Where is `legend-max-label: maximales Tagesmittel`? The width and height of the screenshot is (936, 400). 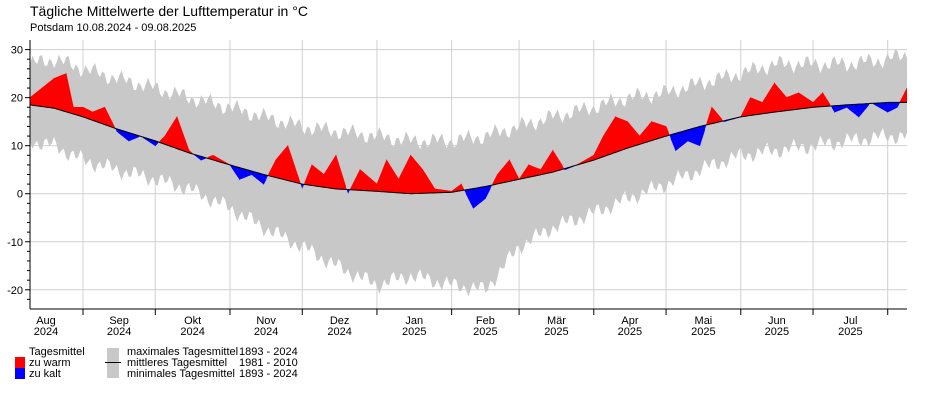
legend-max-label: maximales Tagesmittel is located at coordinates (183, 352).